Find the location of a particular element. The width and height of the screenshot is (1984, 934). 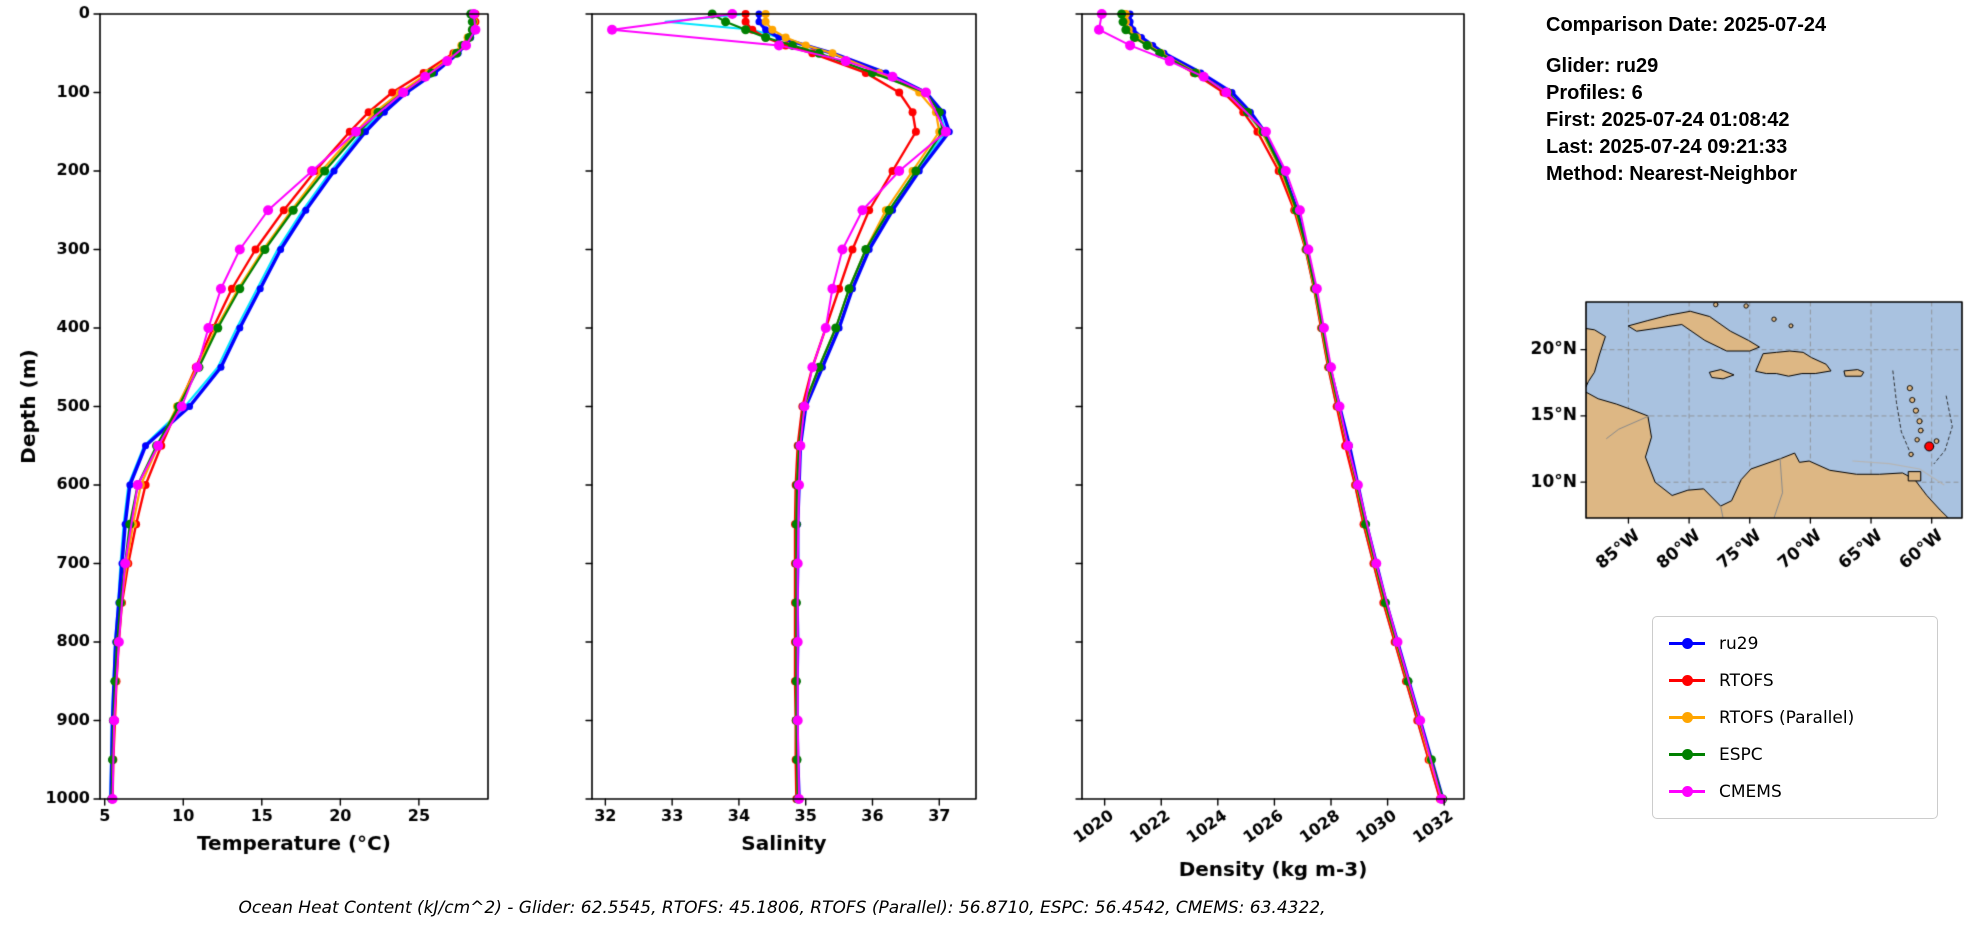

legend: ru29 RTOFS RTOFS (Parallel) ESPC CMEMS is located at coordinates (1795, 717).